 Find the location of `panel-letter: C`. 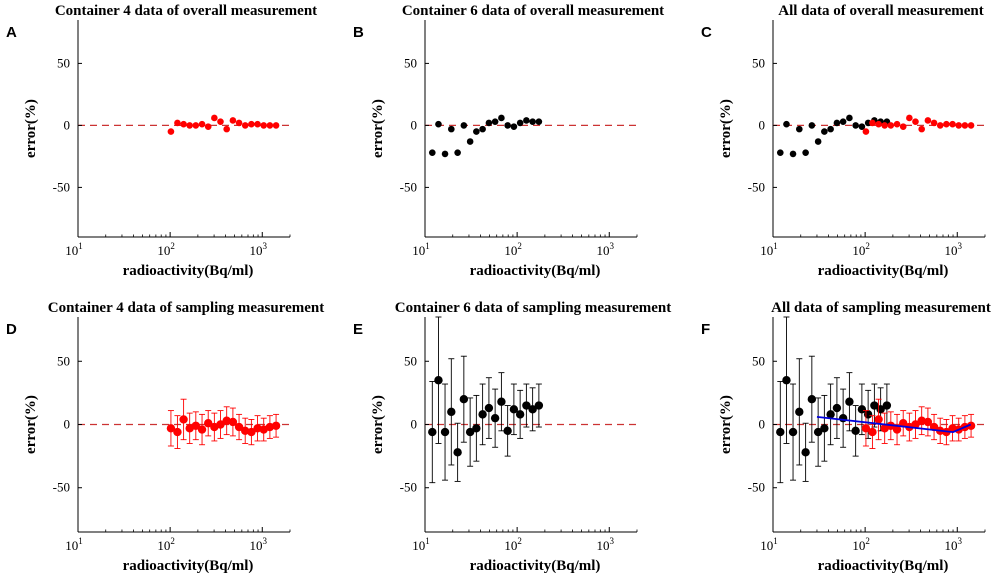

panel-letter: C is located at coordinates (706, 32).